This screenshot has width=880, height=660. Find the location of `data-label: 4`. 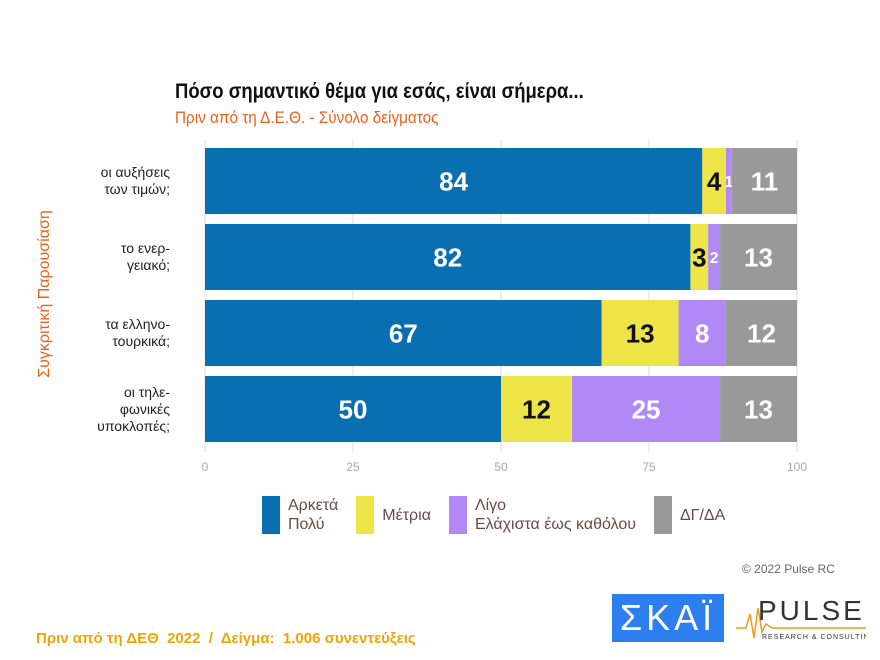

data-label: 4 is located at coordinates (714, 181).